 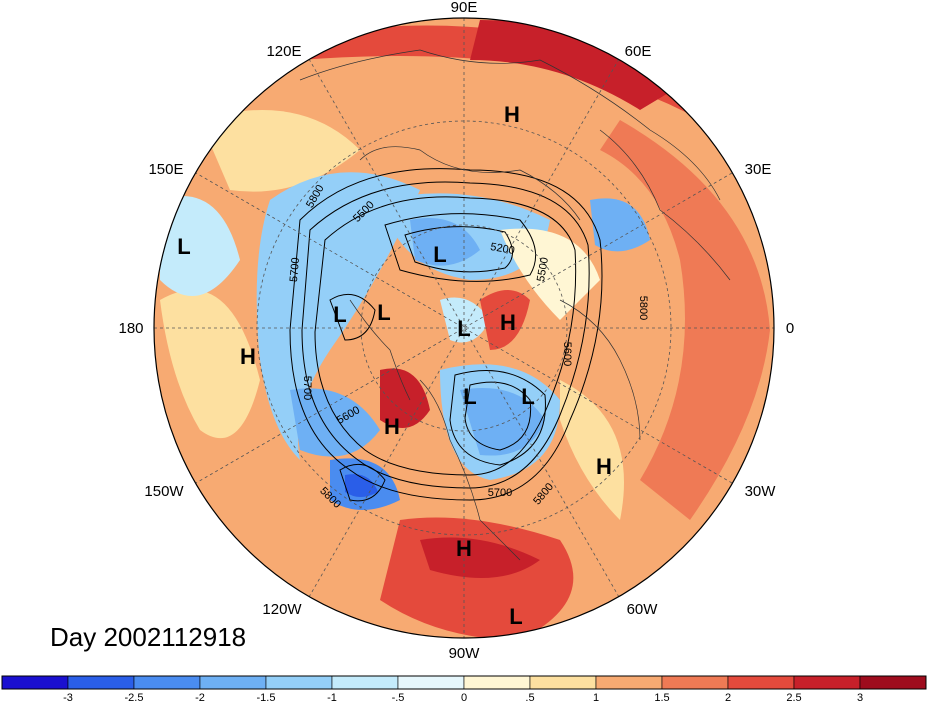 I want to click on colorbar-tick-label: 0, so click(x=464, y=697).